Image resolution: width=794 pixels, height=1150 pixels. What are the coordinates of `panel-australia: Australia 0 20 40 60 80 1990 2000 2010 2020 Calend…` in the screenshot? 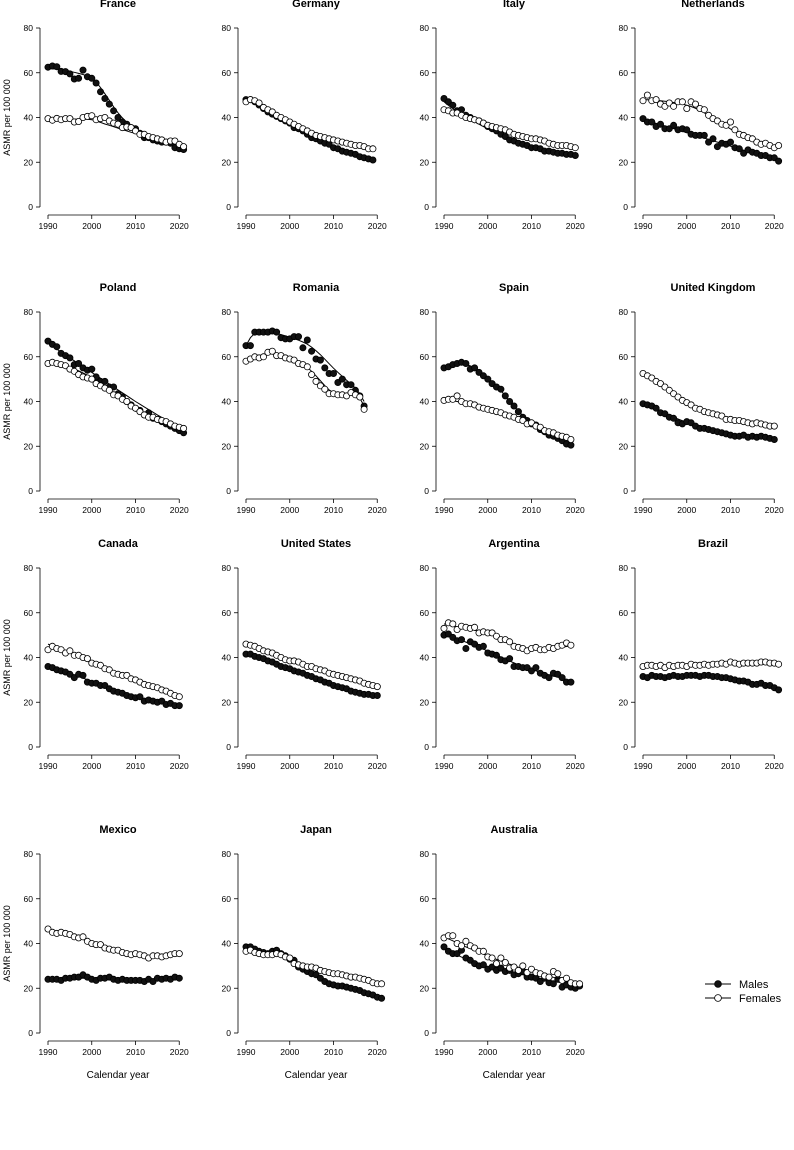 It's located at (502, 952).